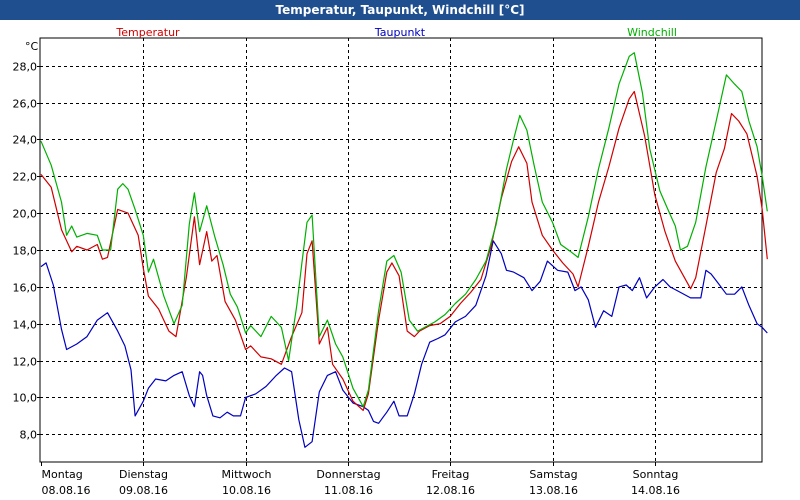 Image resolution: width=800 pixels, height=500 pixels. I want to click on x-tick-day-label: Mittwoch, so click(247, 474).